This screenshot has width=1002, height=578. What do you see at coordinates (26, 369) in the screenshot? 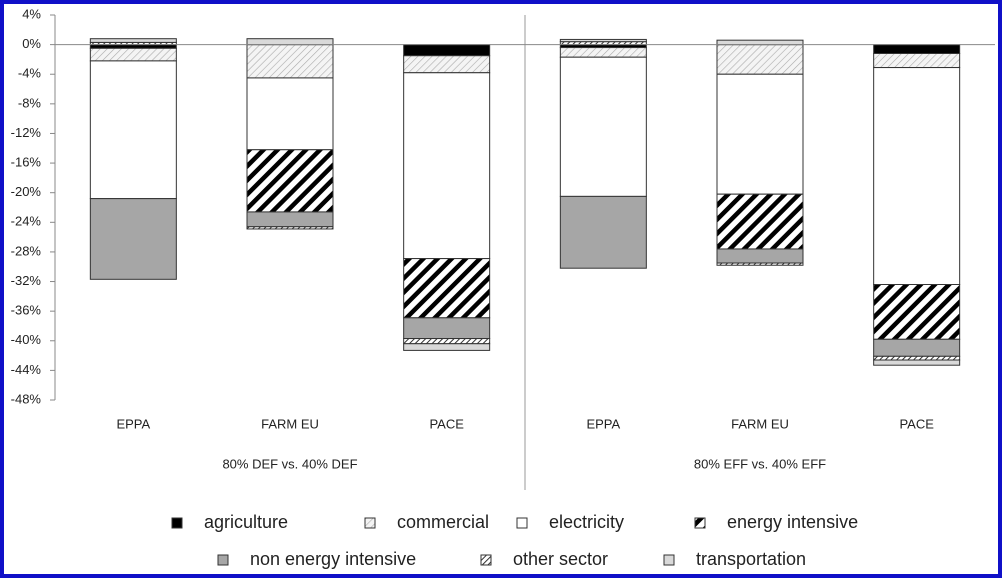
I see `y-tick-label: -44%` at bounding box center [26, 369].